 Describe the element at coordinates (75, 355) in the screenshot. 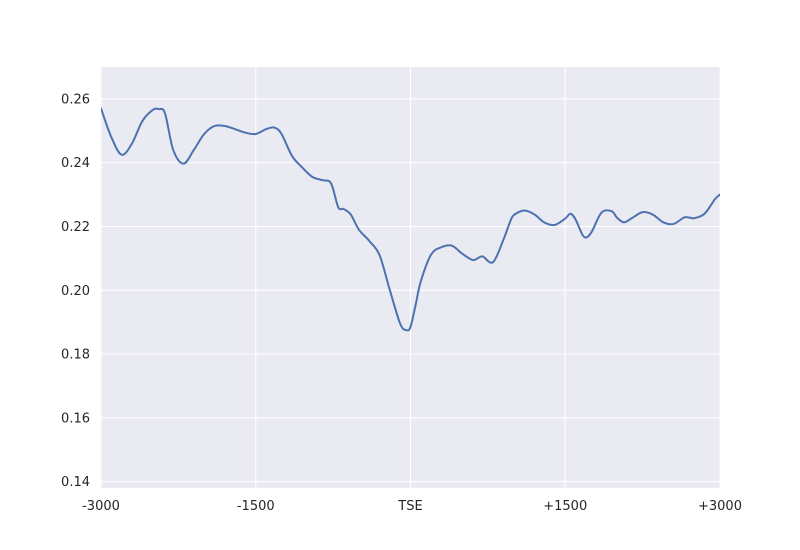

I see `y-tick-label: 0.18` at that location.